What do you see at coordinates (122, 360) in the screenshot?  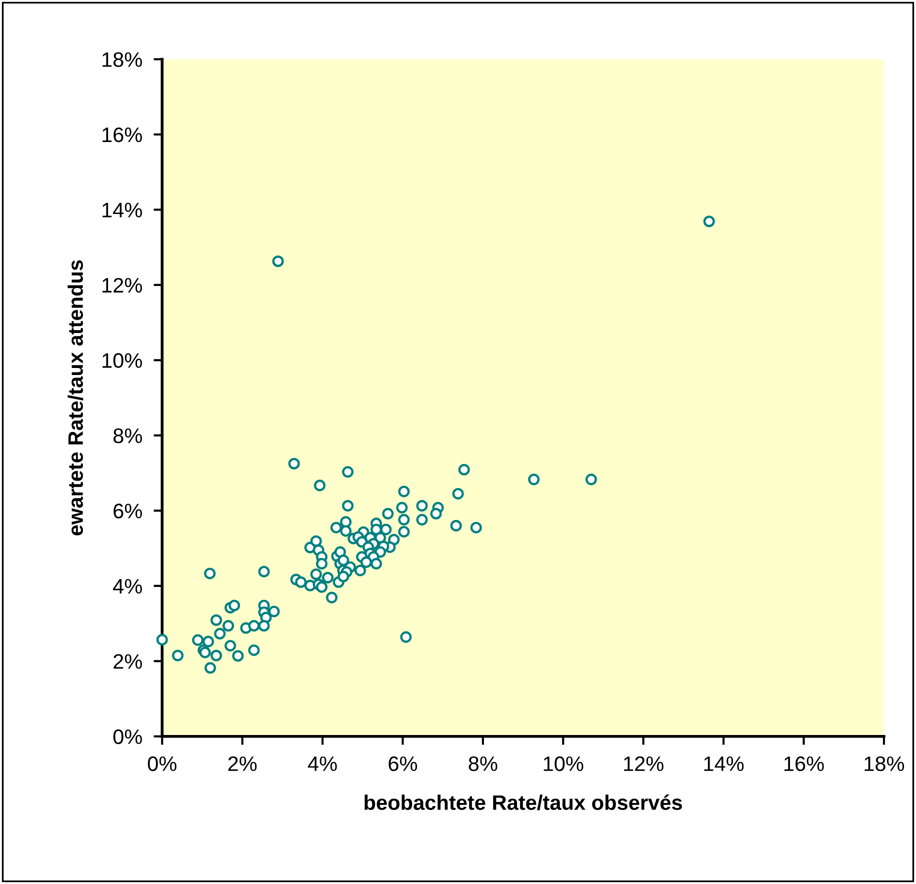 I see `y-tick-label: 10%` at bounding box center [122, 360].